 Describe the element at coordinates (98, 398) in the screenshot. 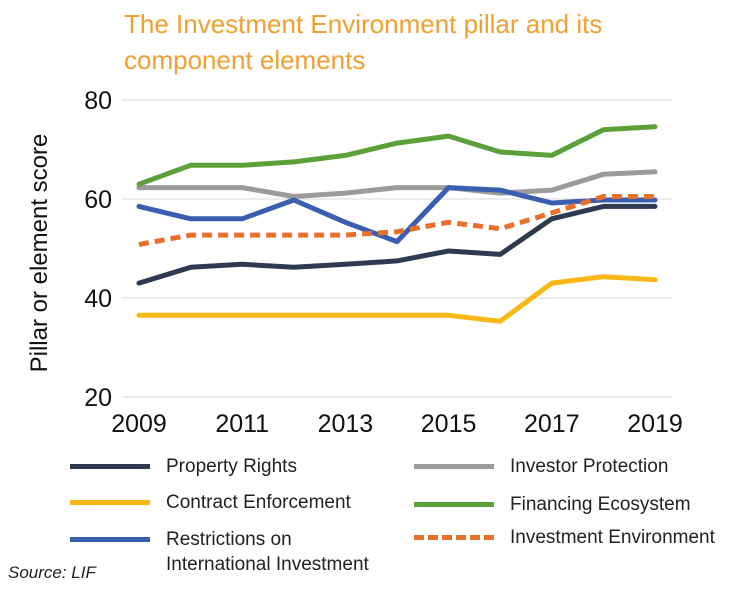

I see `y-tick-label: 20` at that location.